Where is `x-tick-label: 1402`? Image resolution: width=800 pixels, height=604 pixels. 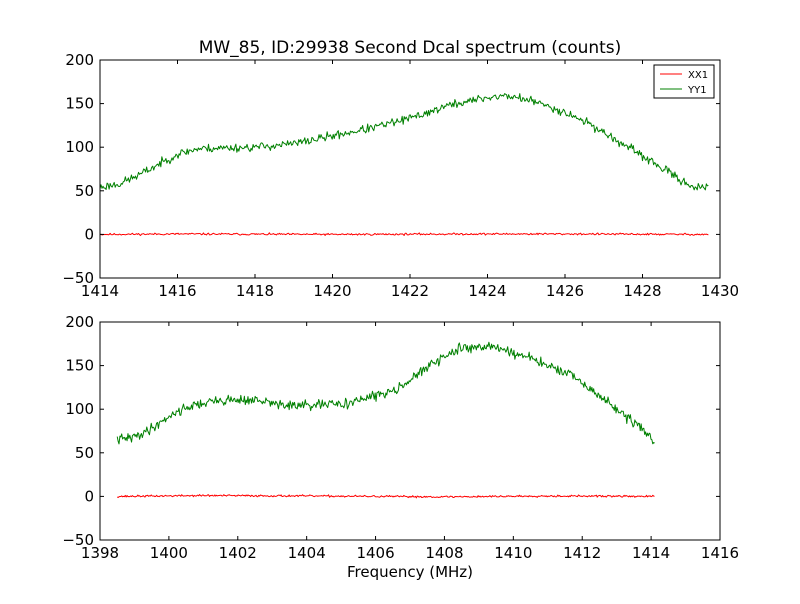
x-tick-label: 1402 is located at coordinates (238, 553).